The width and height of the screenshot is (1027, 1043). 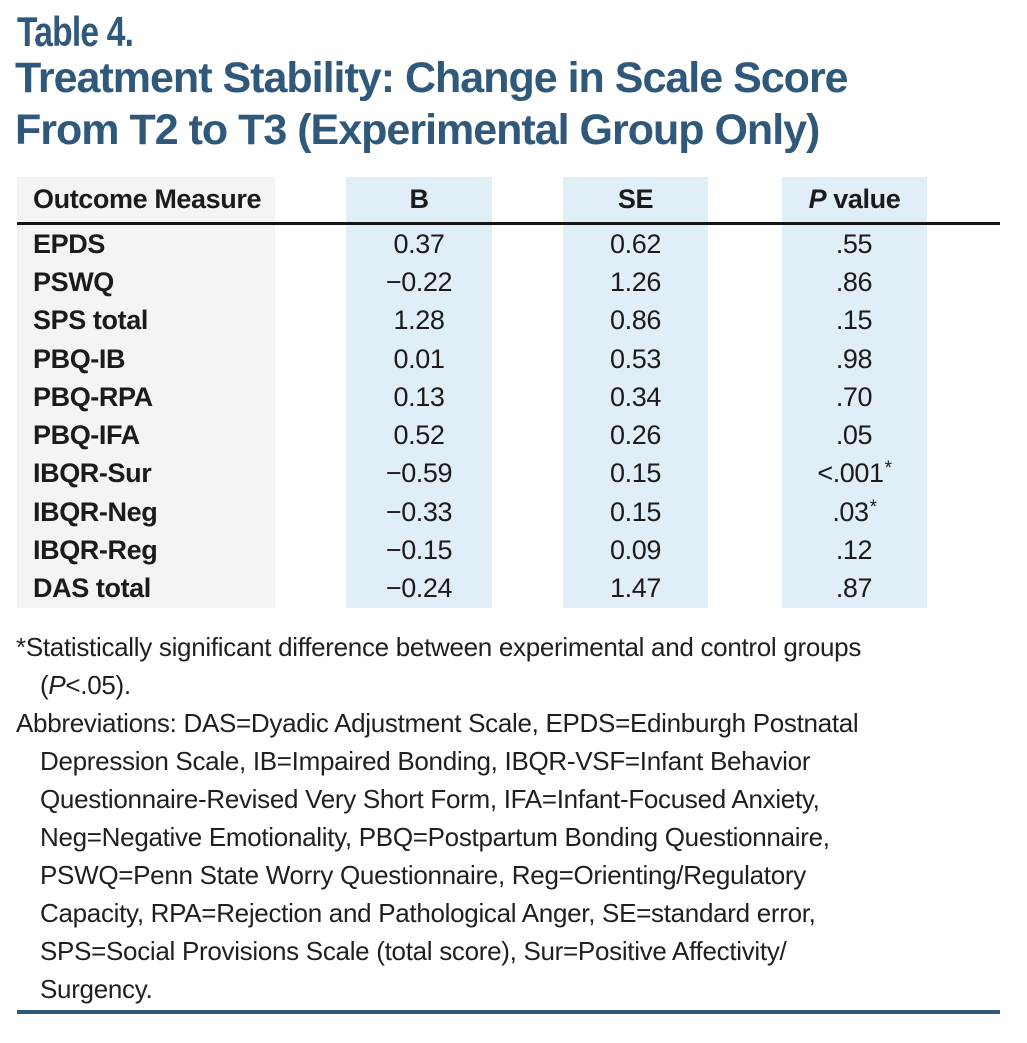 I want to click on cell-b: −0.22, so click(x=419, y=282).